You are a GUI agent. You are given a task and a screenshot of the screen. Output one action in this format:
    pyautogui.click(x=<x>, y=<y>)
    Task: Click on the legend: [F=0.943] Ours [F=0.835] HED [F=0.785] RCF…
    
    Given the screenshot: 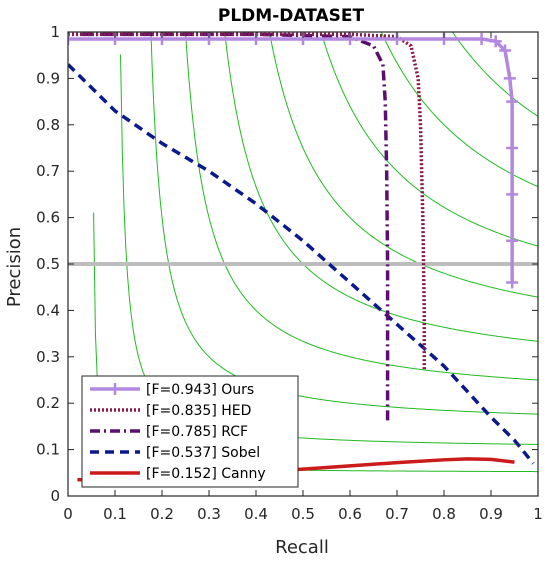 What is the action you would take?
    pyautogui.click(x=190, y=431)
    